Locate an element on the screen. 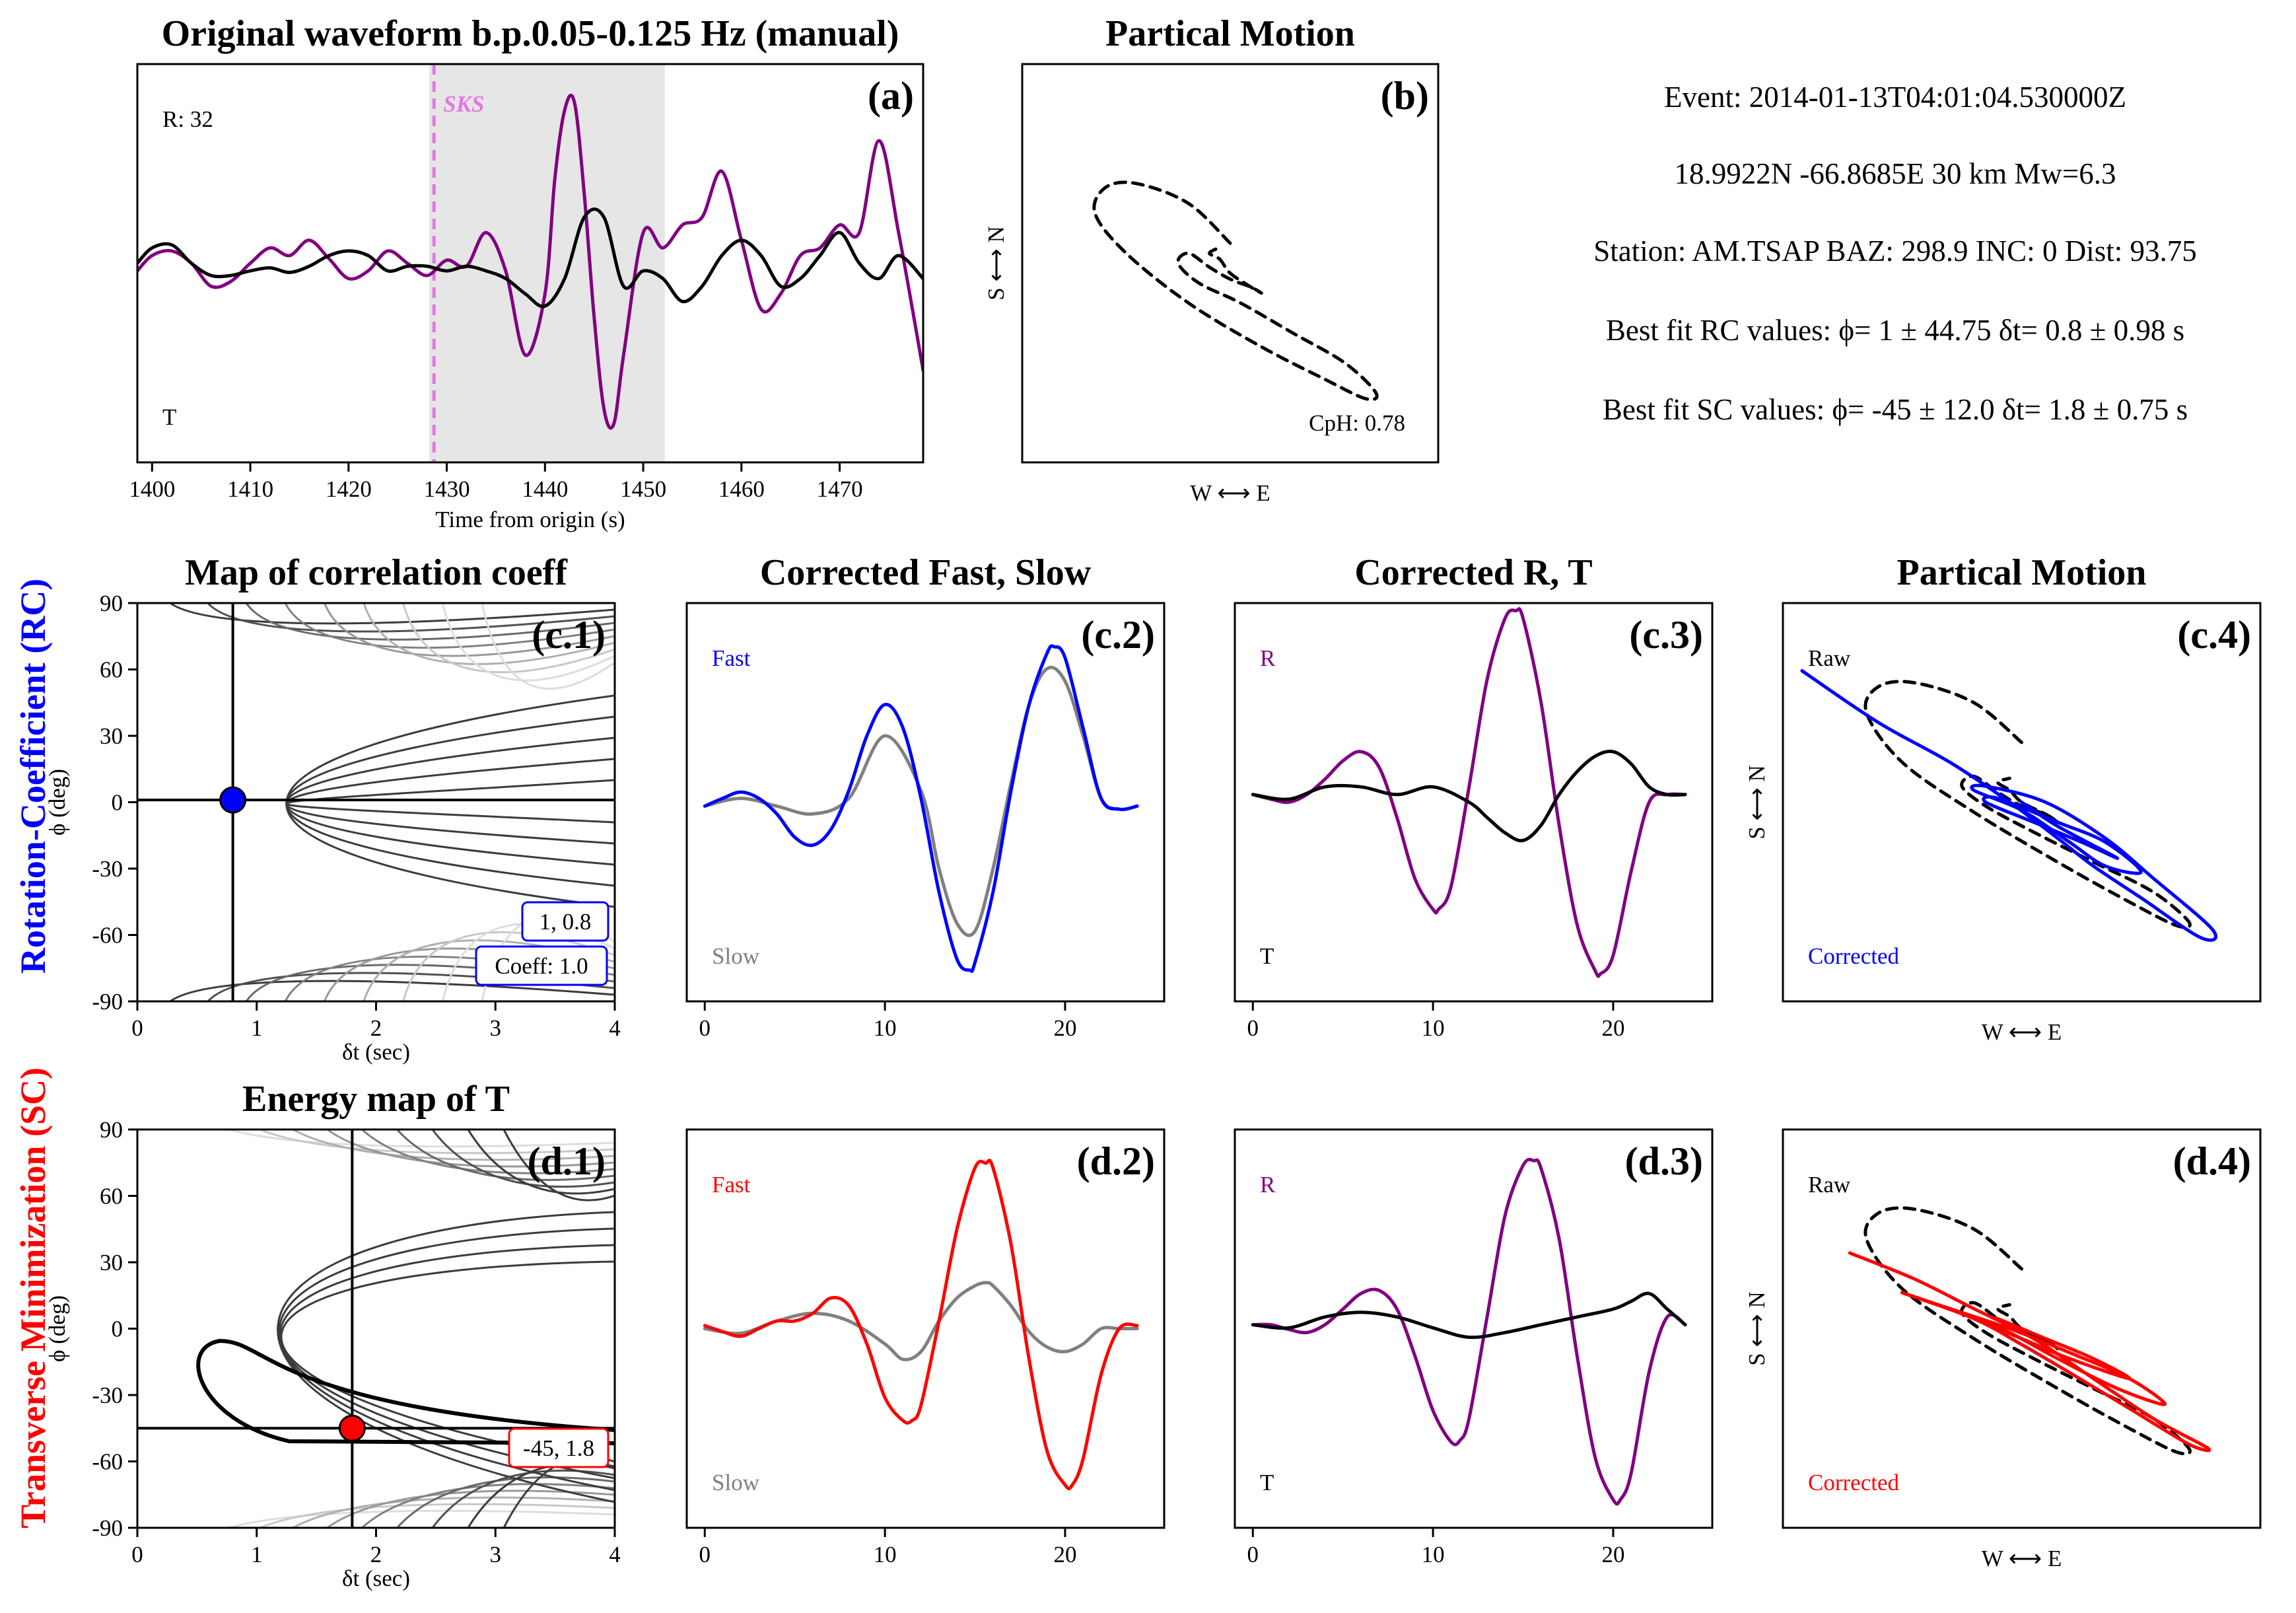  series-r-a is located at coordinates (530, 261).